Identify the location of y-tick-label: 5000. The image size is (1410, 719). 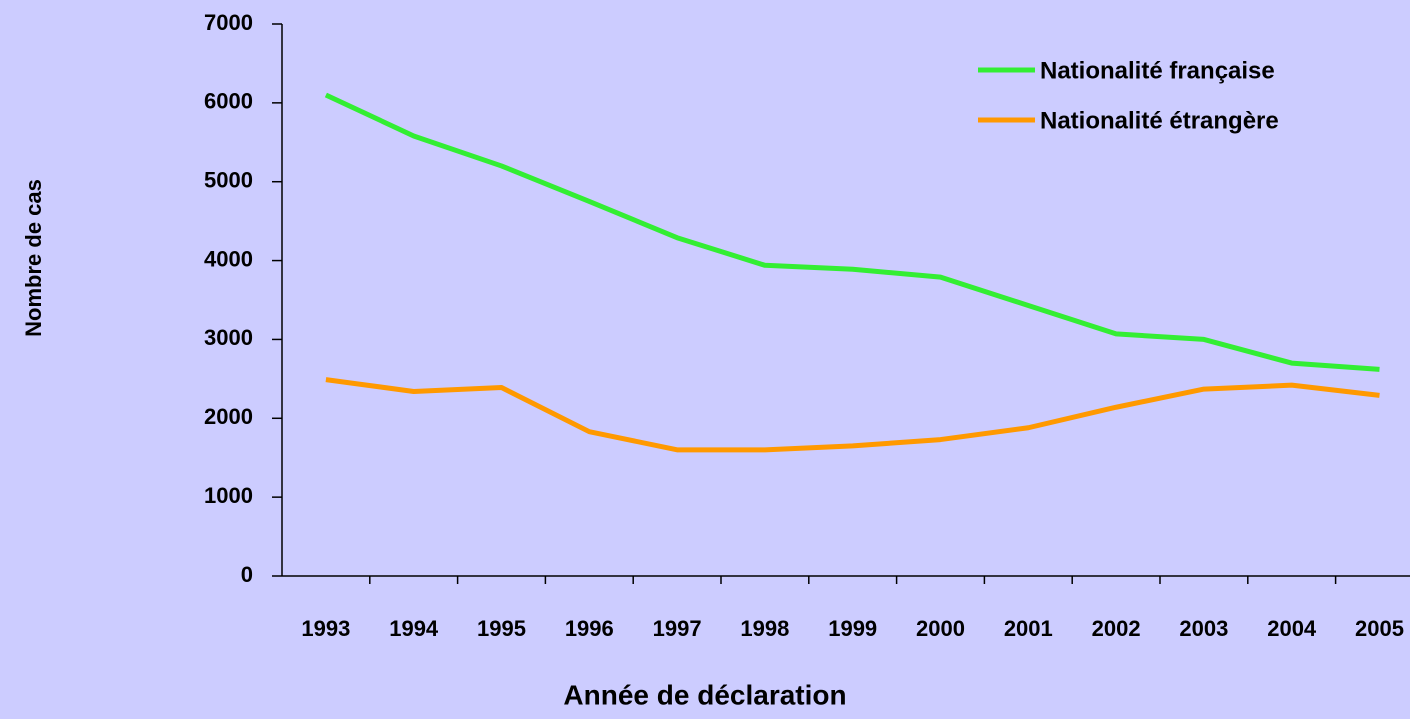
(228, 180).